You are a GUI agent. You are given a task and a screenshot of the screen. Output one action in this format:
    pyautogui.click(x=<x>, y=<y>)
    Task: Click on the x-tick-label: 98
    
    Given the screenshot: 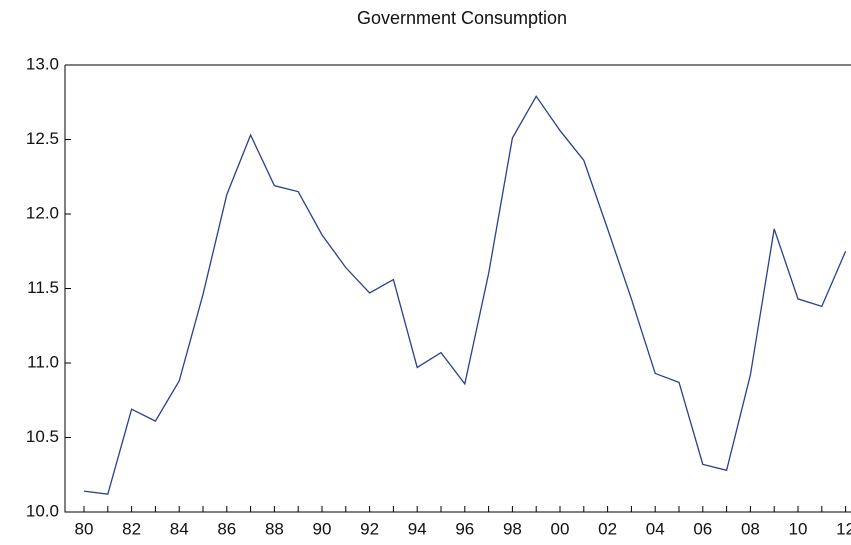 What is the action you would take?
    pyautogui.click(x=512, y=528)
    